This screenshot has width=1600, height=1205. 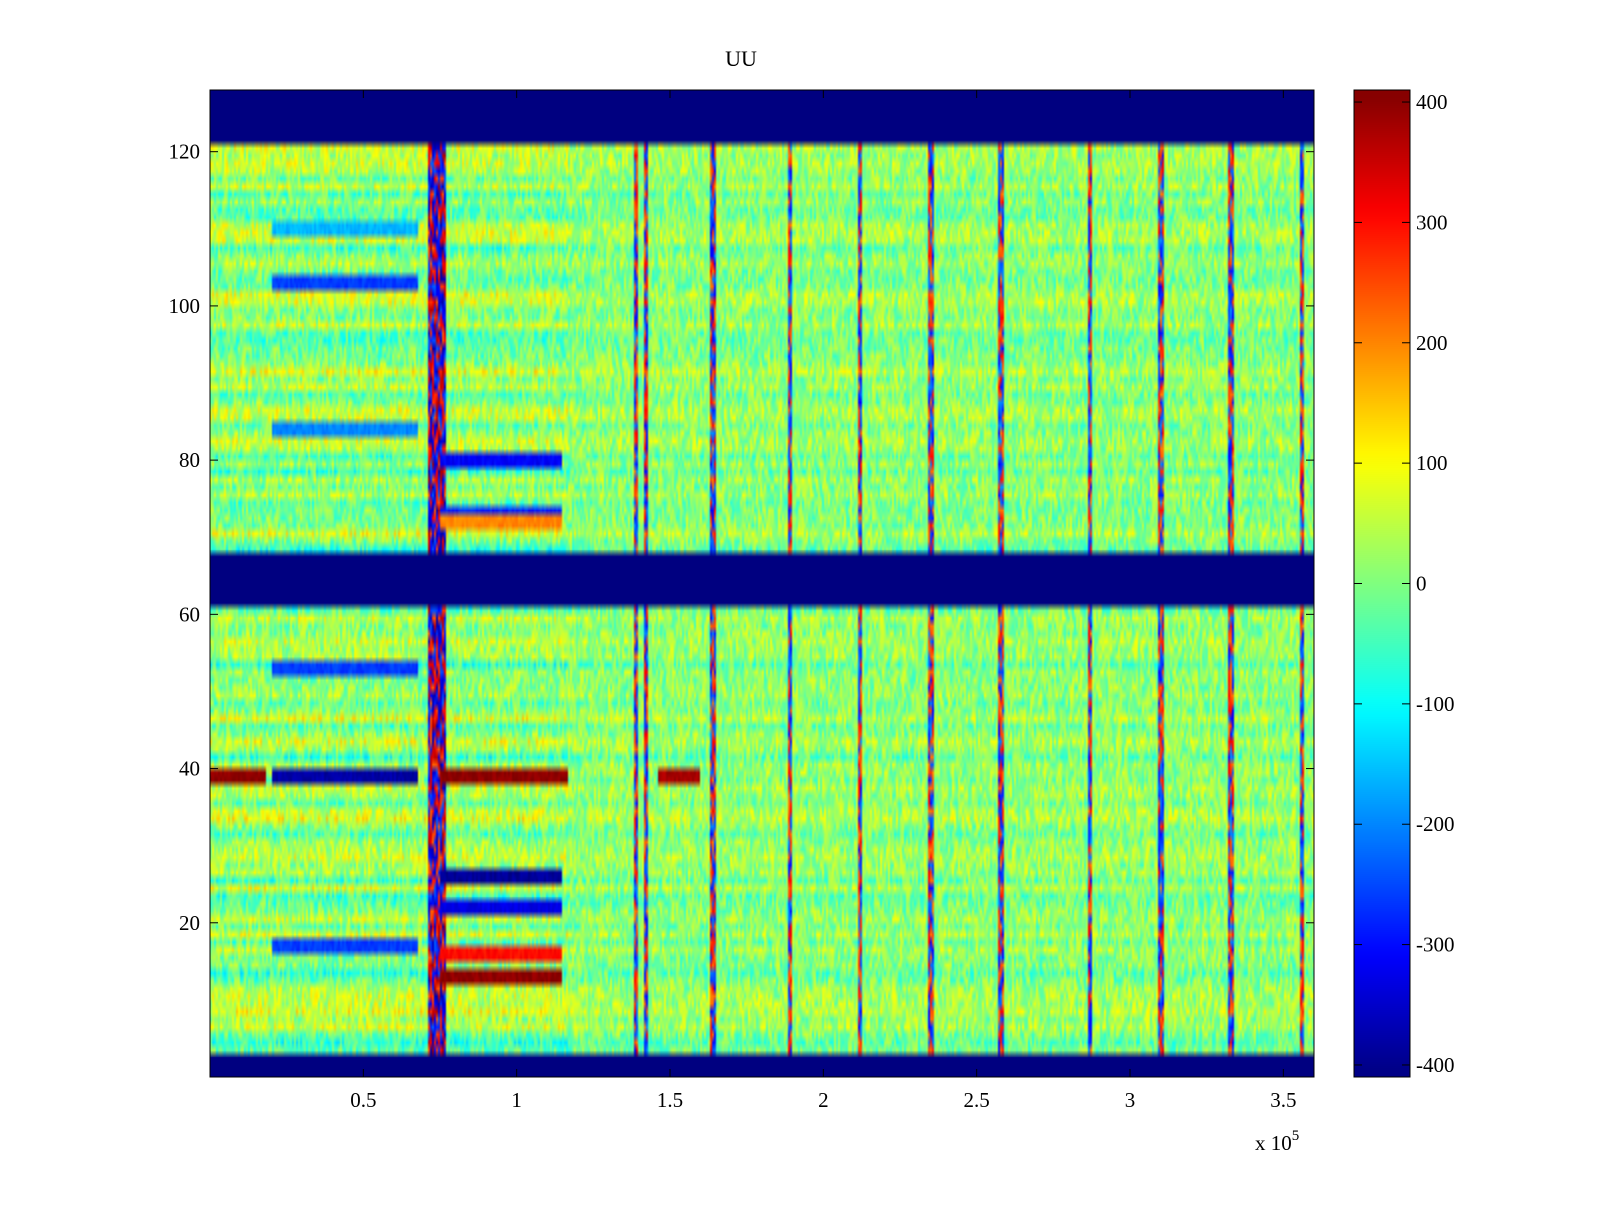 I want to click on y-tick-label: 80, so click(x=189, y=460).